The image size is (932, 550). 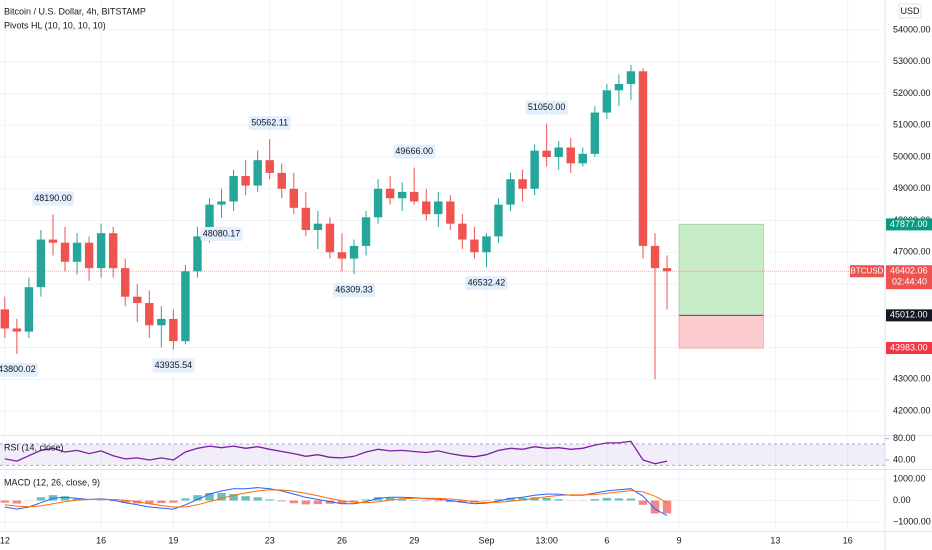 What do you see at coordinates (867, 270) in the screenshot?
I see `symbol-tag-label: BTCUSD` at bounding box center [867, 270].